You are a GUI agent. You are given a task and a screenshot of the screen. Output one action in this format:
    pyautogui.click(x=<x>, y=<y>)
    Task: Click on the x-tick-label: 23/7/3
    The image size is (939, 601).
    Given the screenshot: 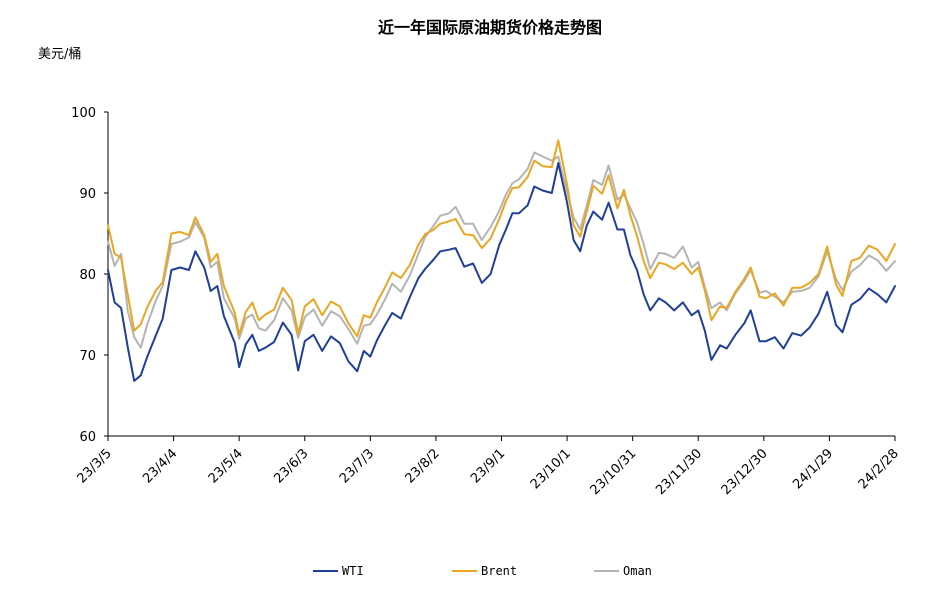 What is the action you would take?
    pyautogui.click(x=357, y=466)
    